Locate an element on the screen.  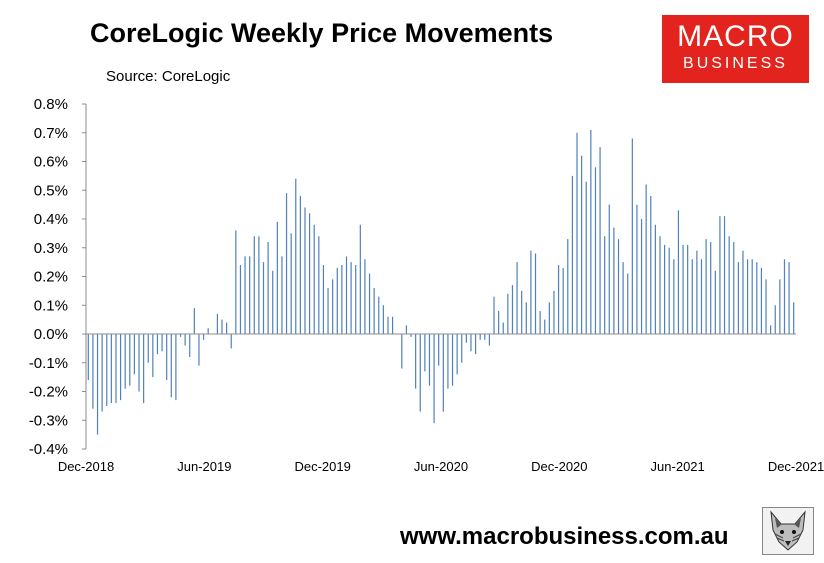
y-tick-label: 0.1% is located at coordinates (51, 305).